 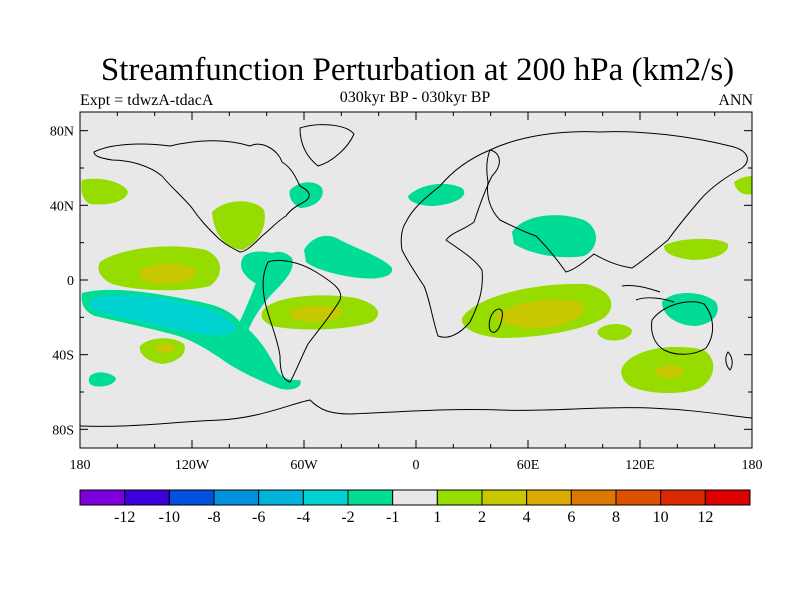 I want to click on contour-pos-south-america-core, so click(x=316, y=313).